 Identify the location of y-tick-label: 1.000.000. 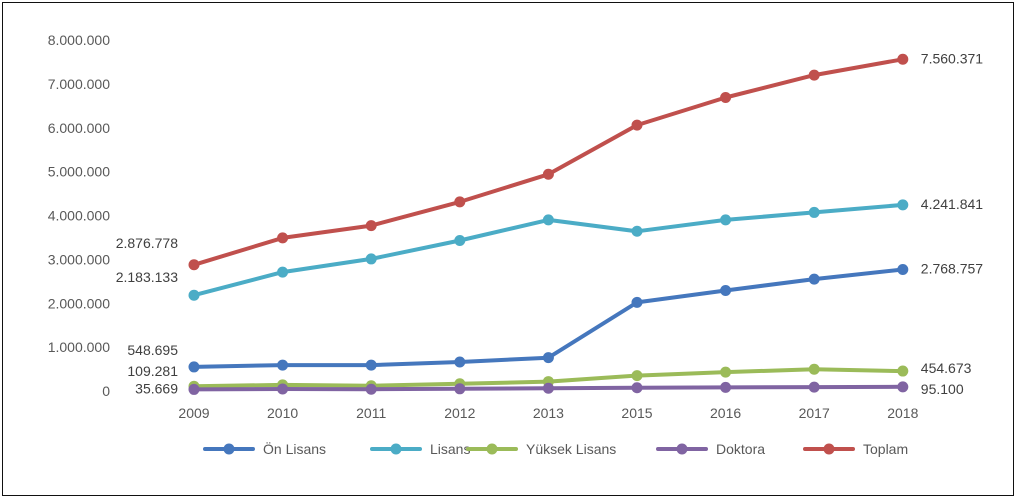
(79, 347).